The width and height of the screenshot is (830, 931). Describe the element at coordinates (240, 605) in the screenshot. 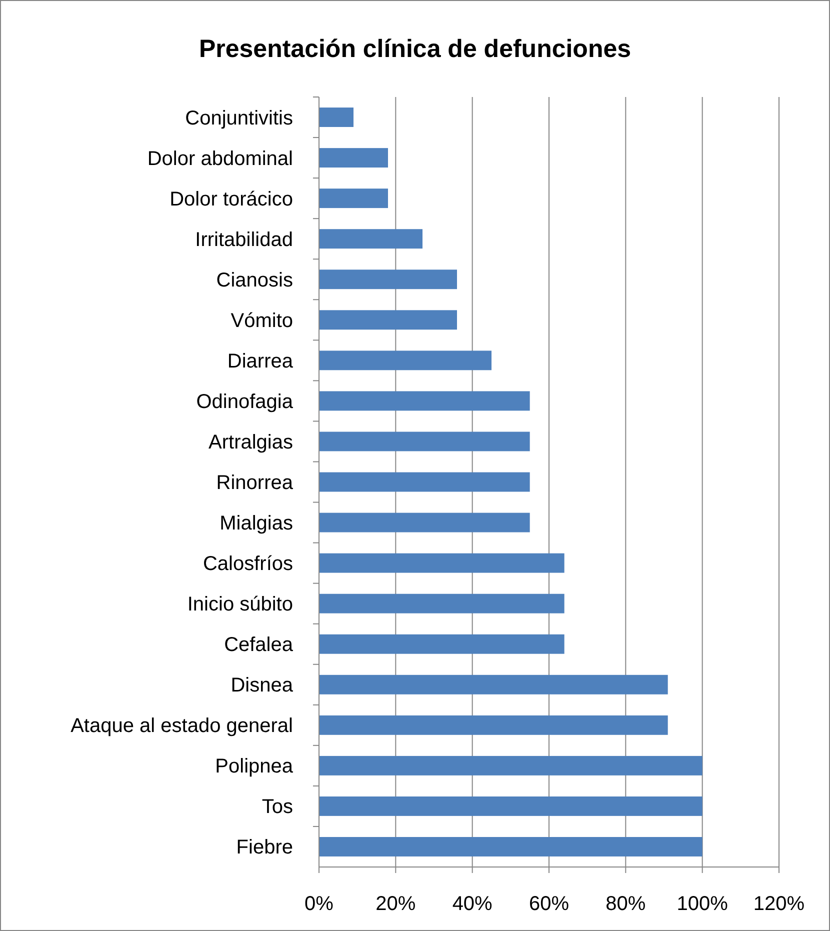

I see `y-tick-label: Inicio súbito` at that location.